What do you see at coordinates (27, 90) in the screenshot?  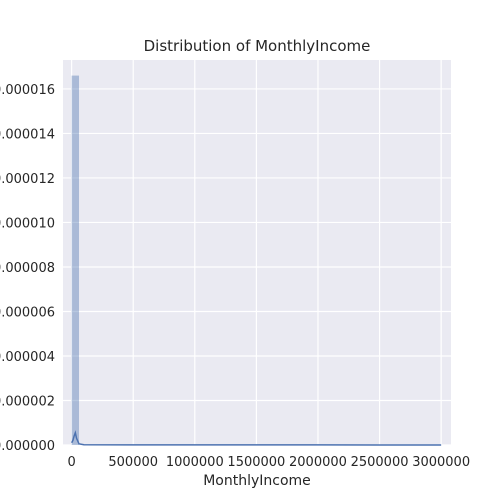 I see `y-tick-label: 0.000016` at bounding box center [27, 90].